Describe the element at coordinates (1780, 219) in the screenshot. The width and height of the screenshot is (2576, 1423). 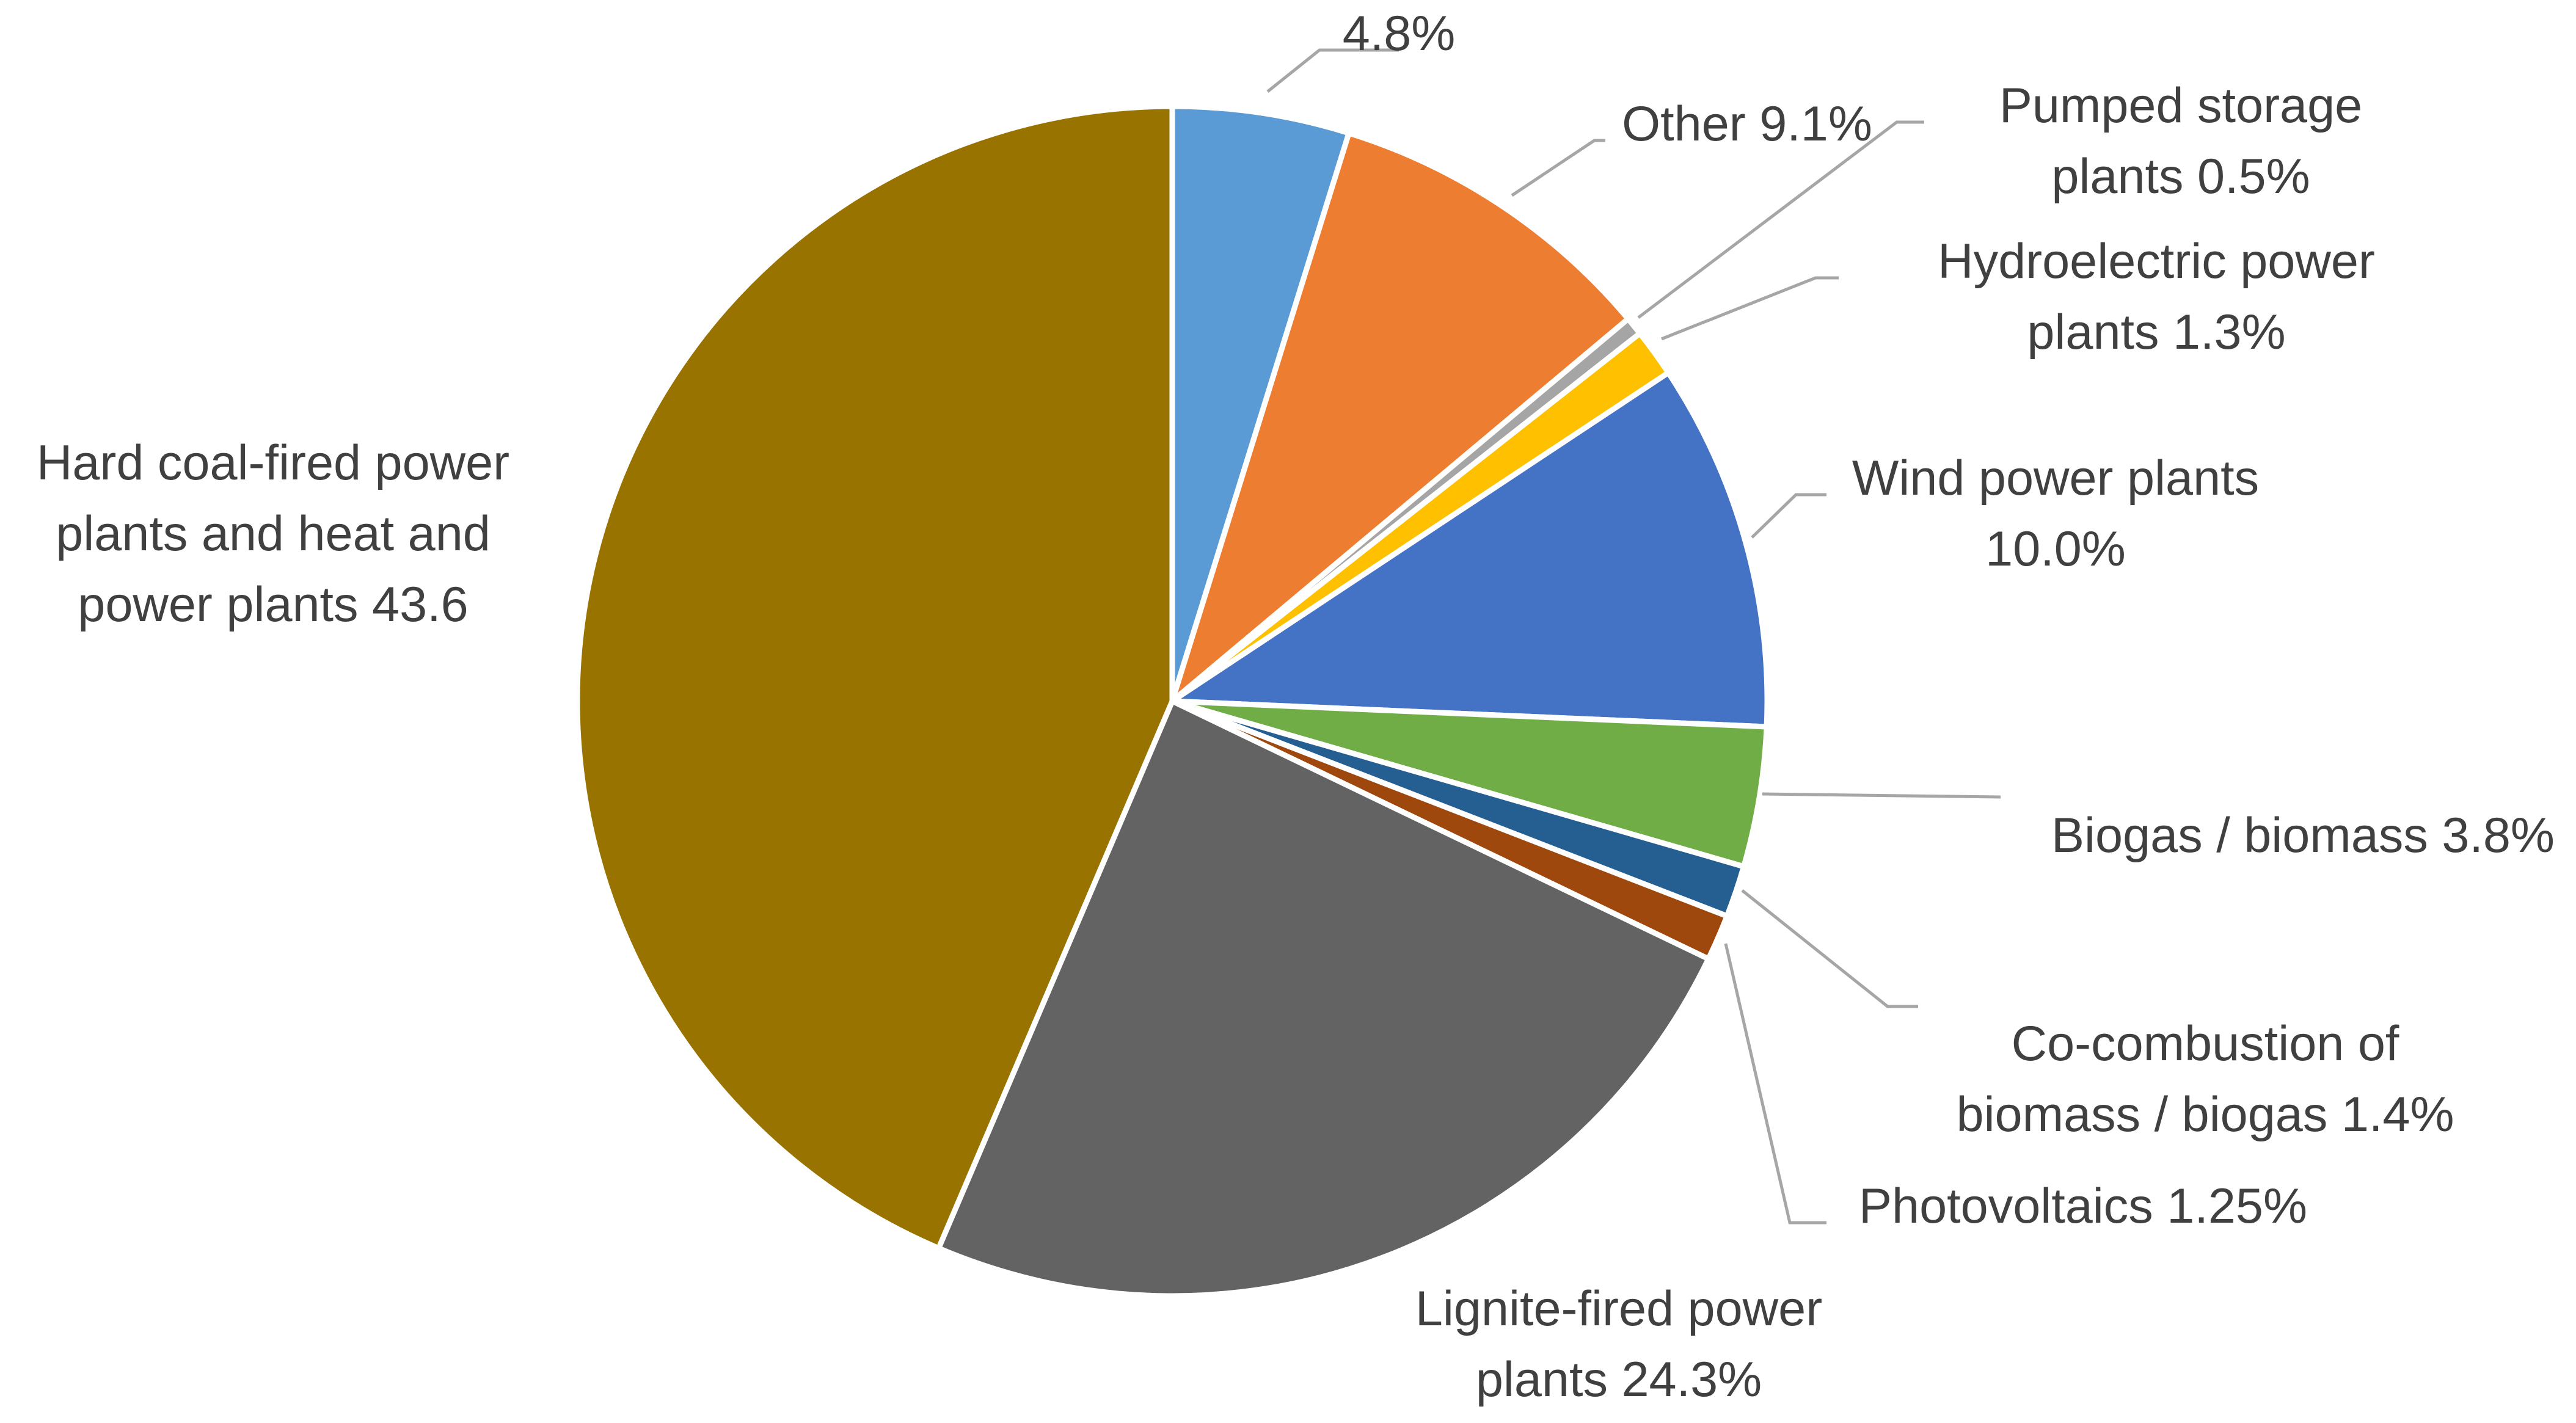
I see `leader-line-pumped-storage` at that location.